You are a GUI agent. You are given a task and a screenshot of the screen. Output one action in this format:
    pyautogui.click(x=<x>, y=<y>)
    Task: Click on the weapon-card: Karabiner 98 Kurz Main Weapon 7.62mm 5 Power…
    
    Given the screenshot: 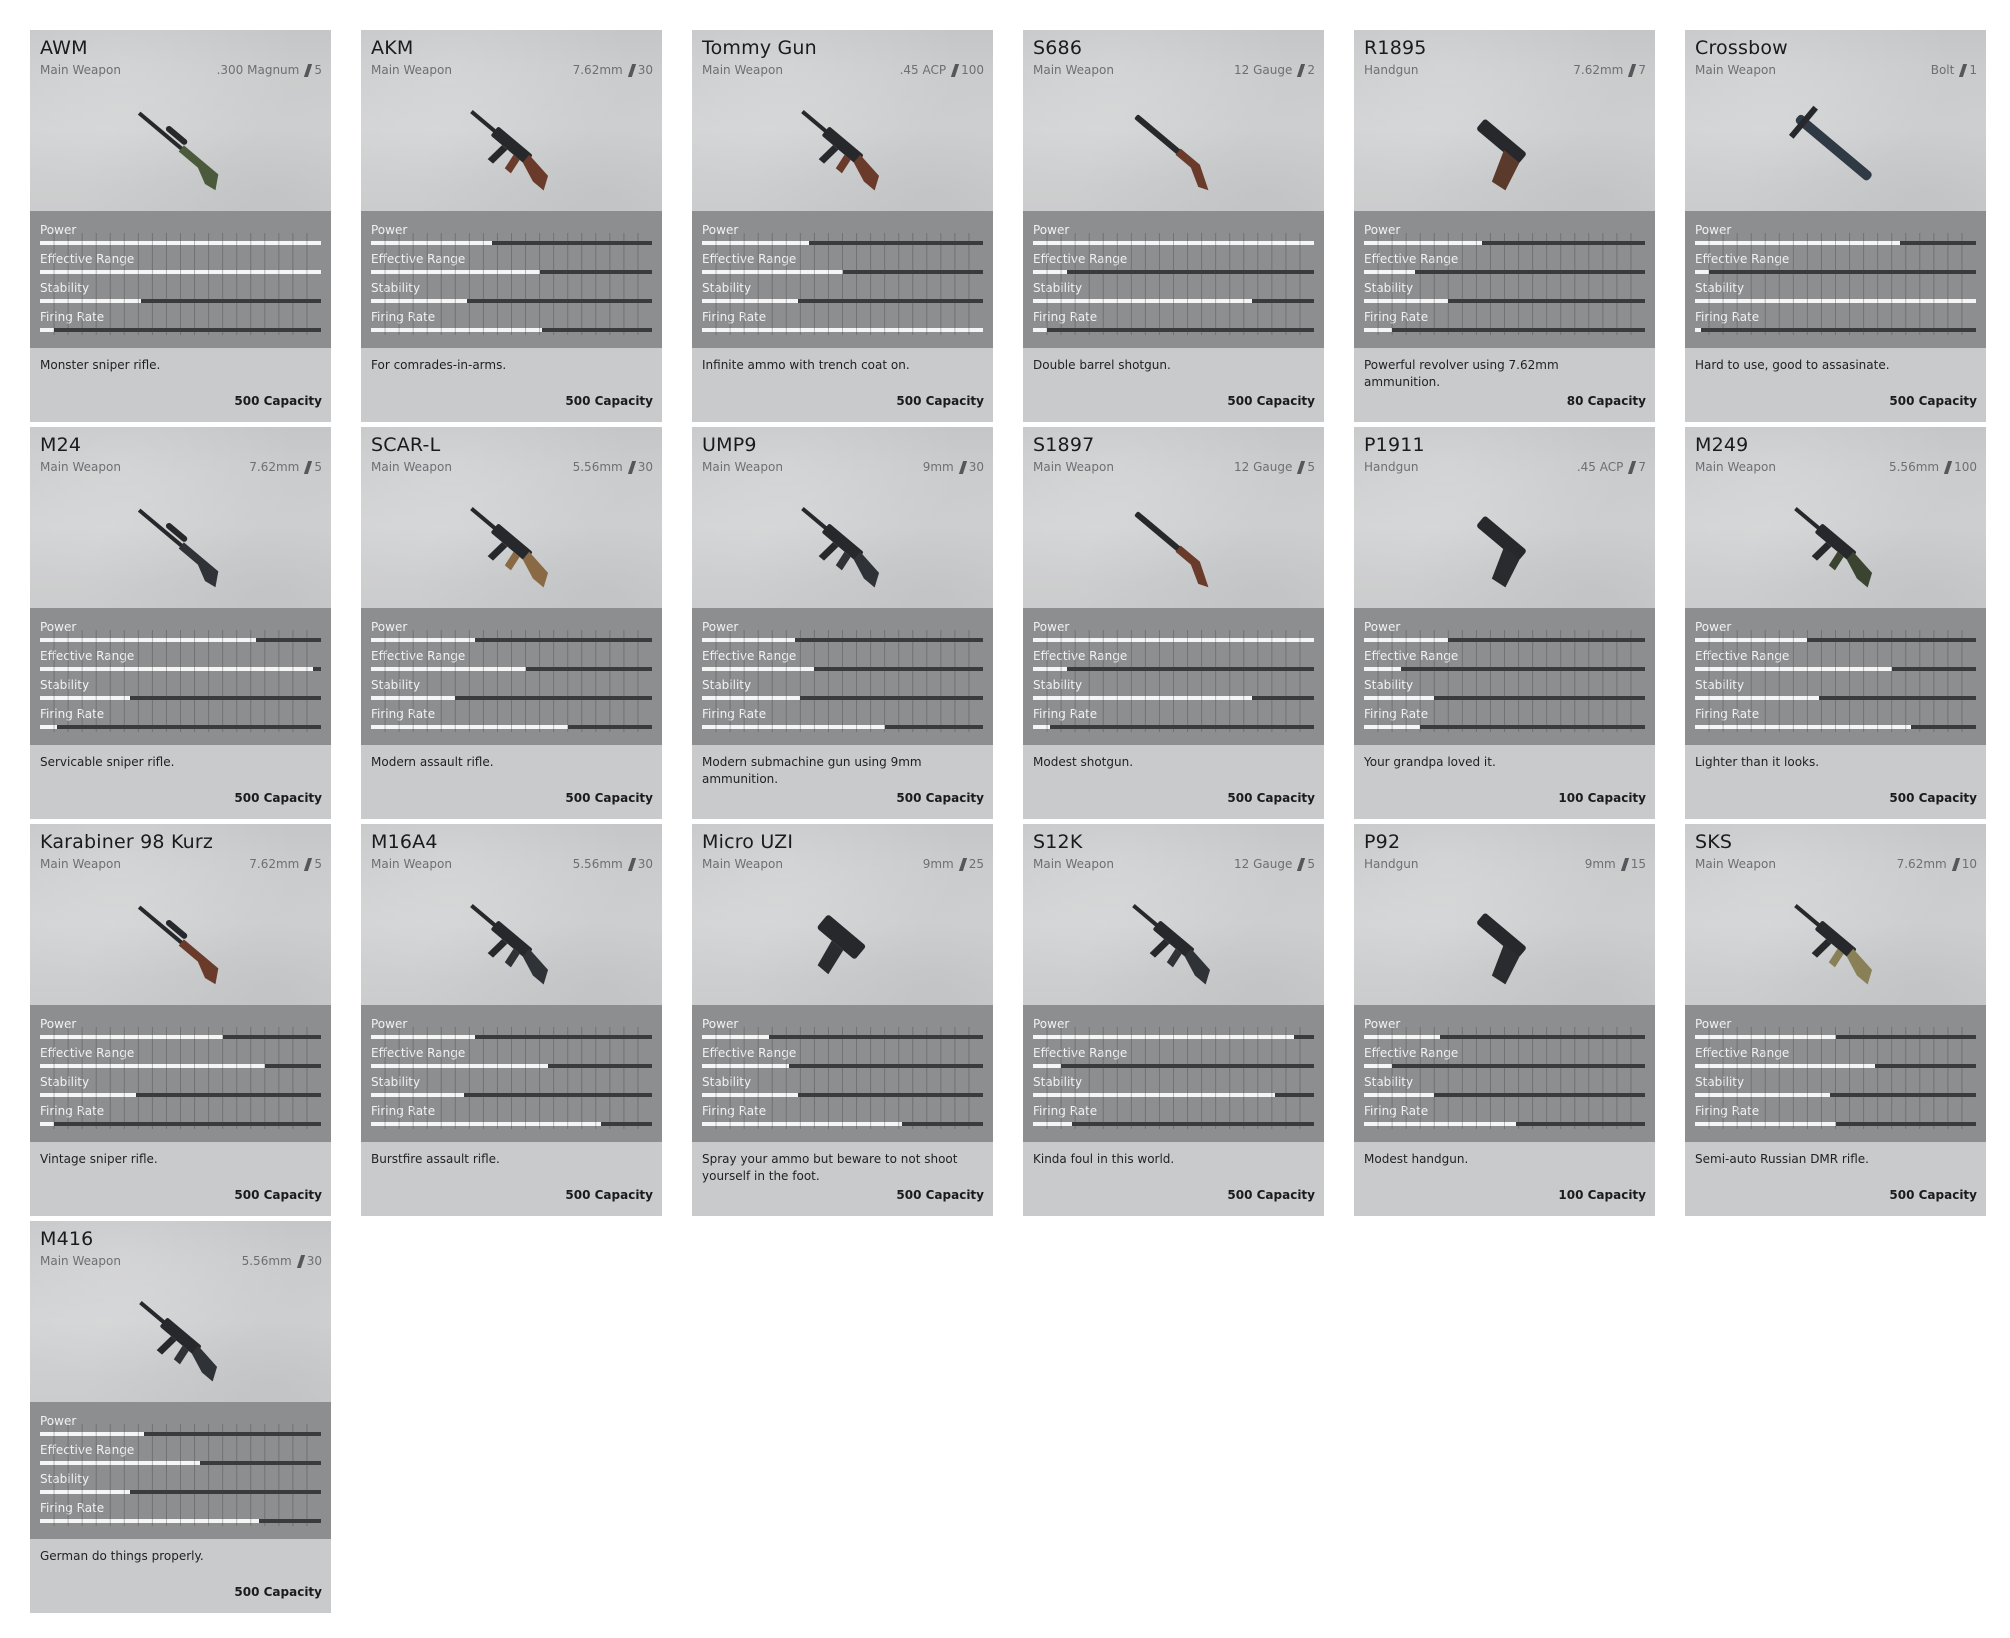 What is the action you would take?
    pyautogui.click(x=180, y=1020)
    